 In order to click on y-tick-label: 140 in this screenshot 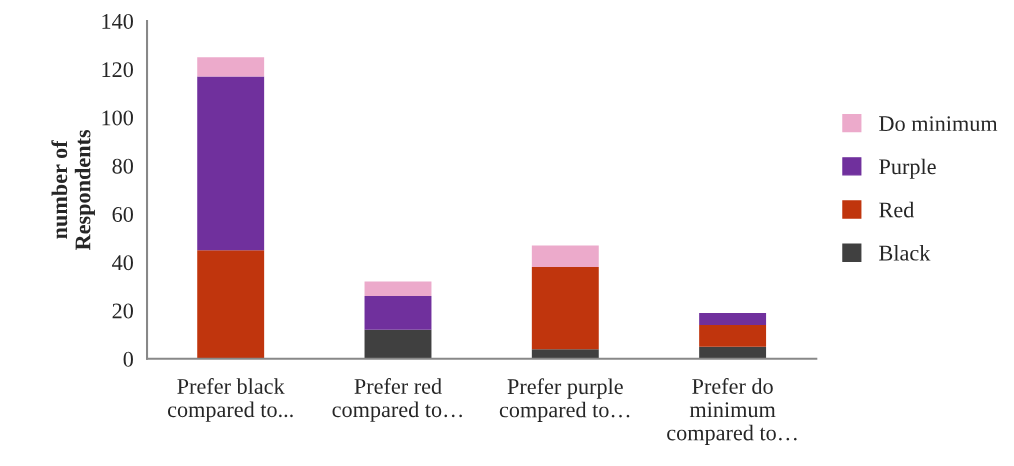, I will do `click(117, 21)`.